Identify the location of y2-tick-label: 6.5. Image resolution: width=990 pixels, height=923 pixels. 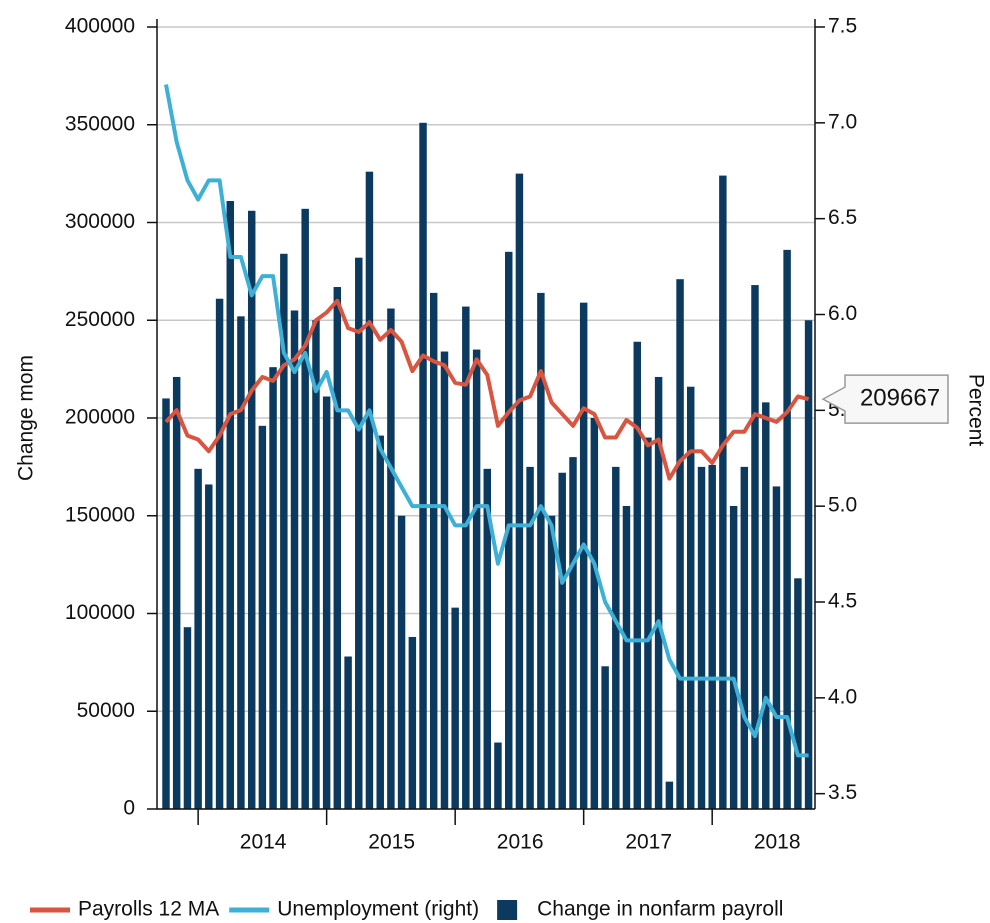
(842, 217).